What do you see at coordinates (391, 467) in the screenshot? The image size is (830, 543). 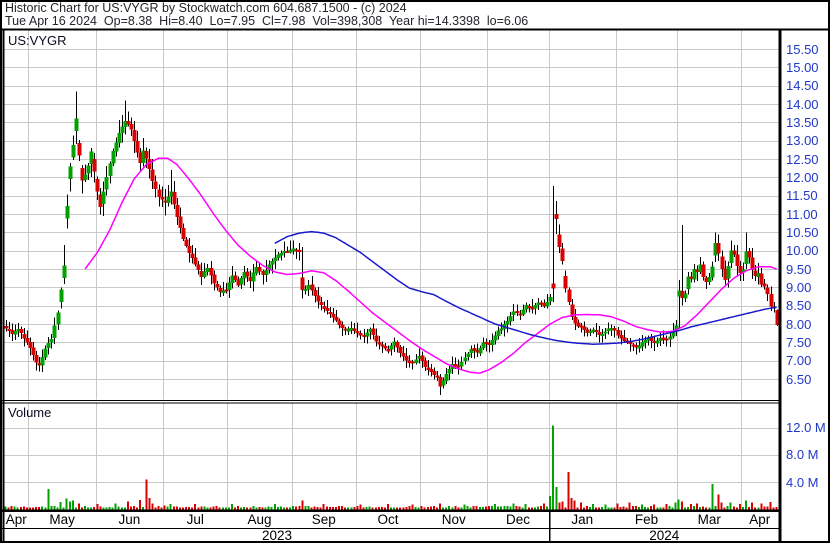 I see `volume-bars` at bounding box center [391, 467].